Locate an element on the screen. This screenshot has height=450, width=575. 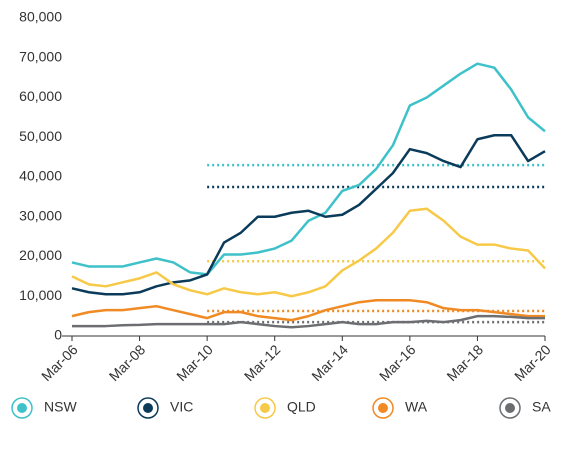
legend-label: QLD is located at coordinates (301, 407).